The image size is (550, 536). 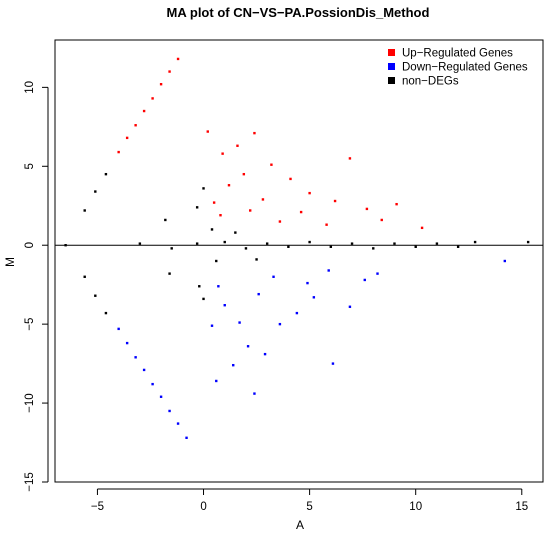 I want to click on x-axis-label: A, so click(x=300, y=525).